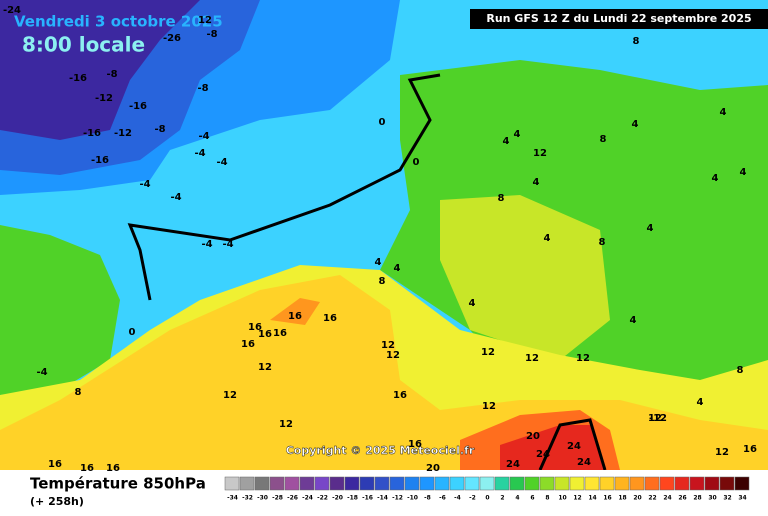  What do you see at coordinates (712, 498) in the screenshot?
I see `scale-label: 30` at bounding box center [712, 498].